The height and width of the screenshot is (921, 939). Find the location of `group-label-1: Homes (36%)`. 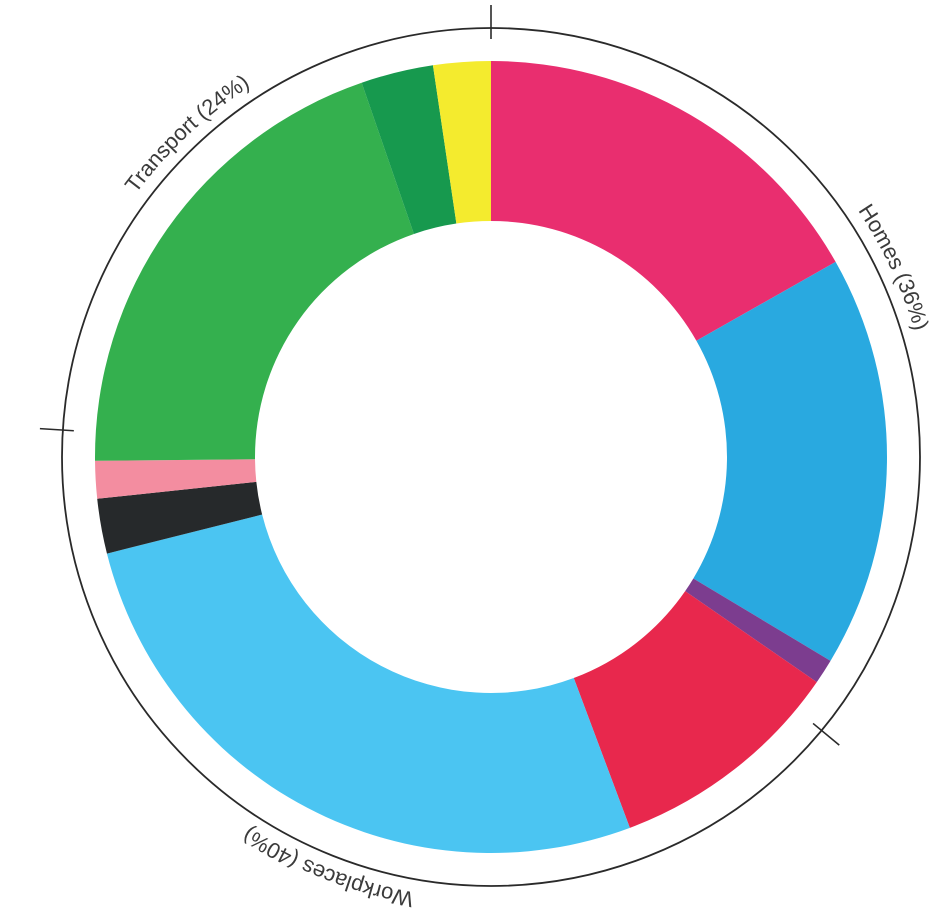

group-label-1: Homes (36%) is located at coordinates (894, 266).